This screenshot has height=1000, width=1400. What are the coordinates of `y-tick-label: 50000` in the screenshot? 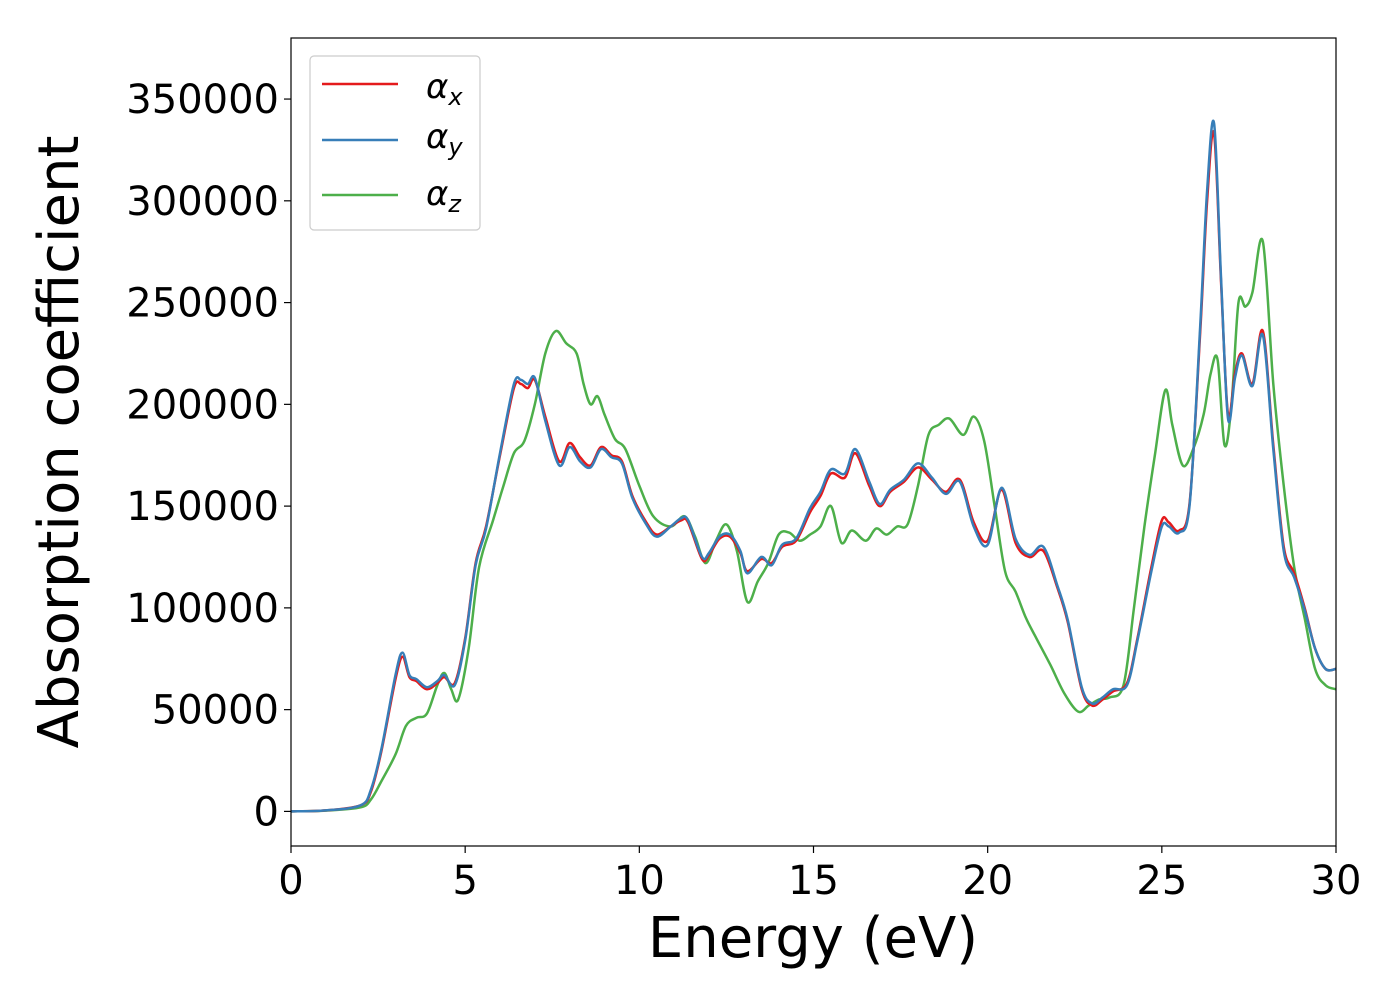 It's located at (215, 711).